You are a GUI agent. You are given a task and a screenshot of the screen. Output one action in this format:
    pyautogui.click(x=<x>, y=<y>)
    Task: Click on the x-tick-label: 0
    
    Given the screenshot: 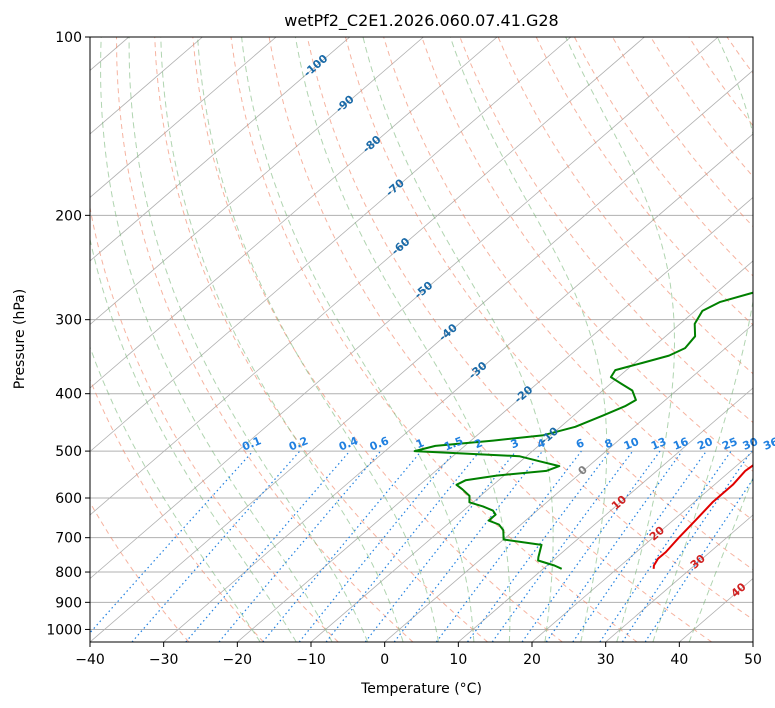 What is the action you would take?
    pyautogui.click(x=384, y=660)
    